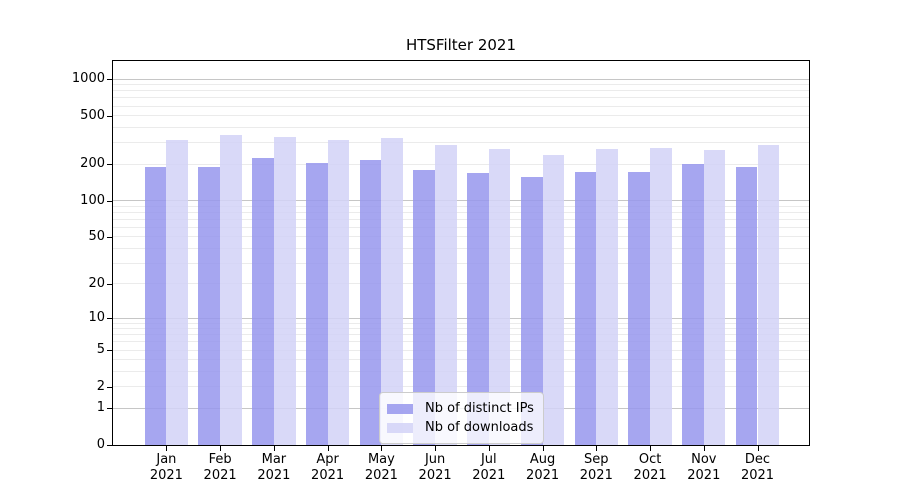 This screenshot has height=500, width=900. I want to click on bar-downloads-sep, so click(607, 296).